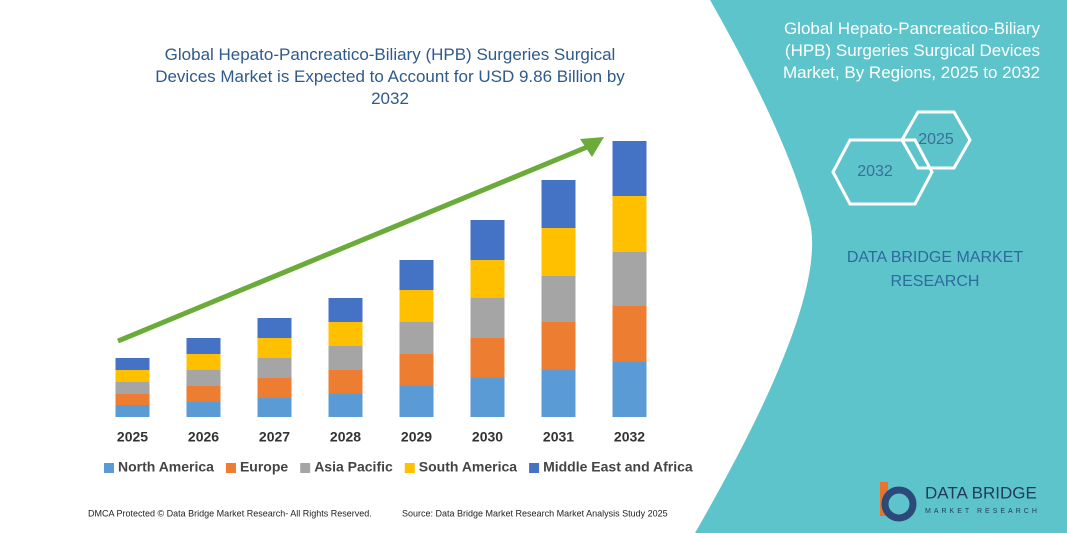 Image resolution: width=1067 pixels, height=533 pixels. I want to click on legend-label: Asia Pacific, so click(353, 467).